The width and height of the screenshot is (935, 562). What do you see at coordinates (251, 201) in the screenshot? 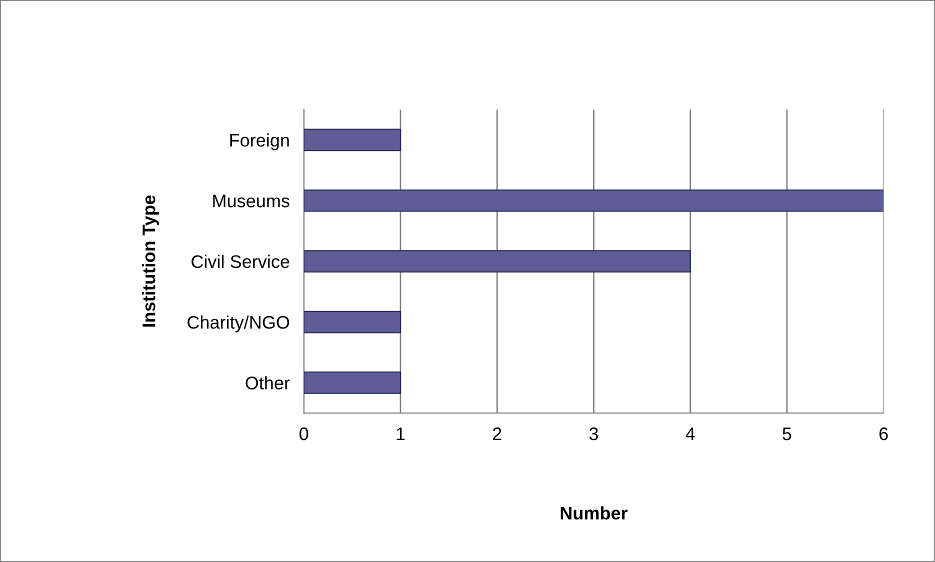
I see `y-tick-label: Museums` at bounding box center [251, 201].